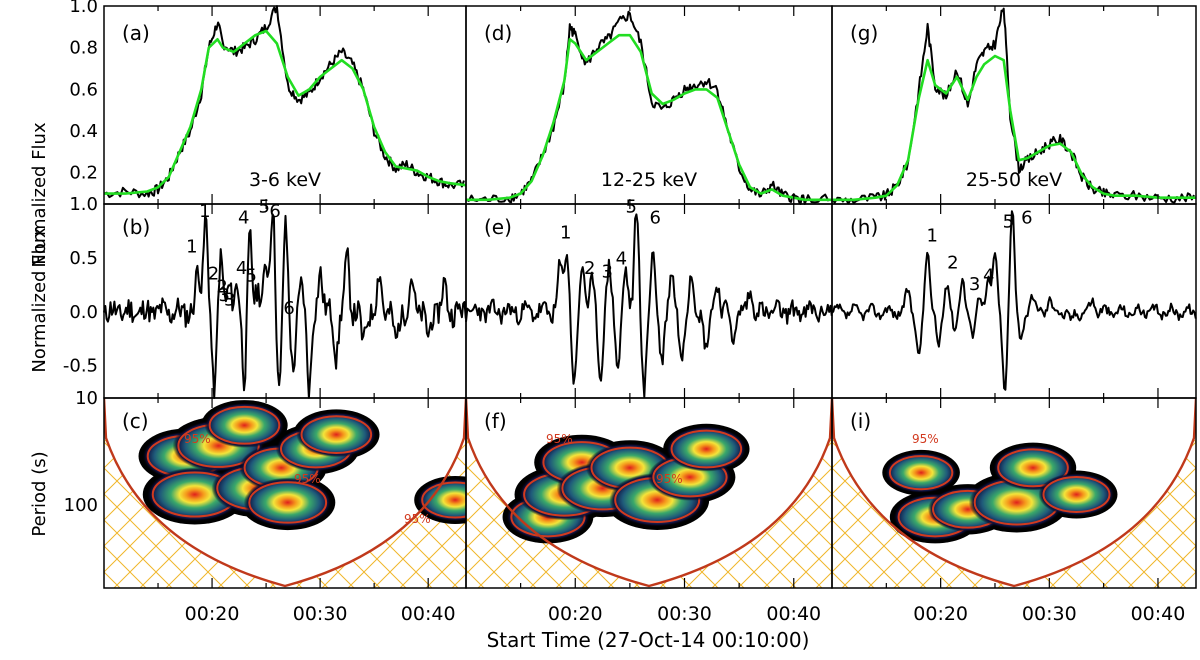 The height and width of the screenshot is (660, 1200). I want to click on wavelet-panel-c, so click(285, 493).